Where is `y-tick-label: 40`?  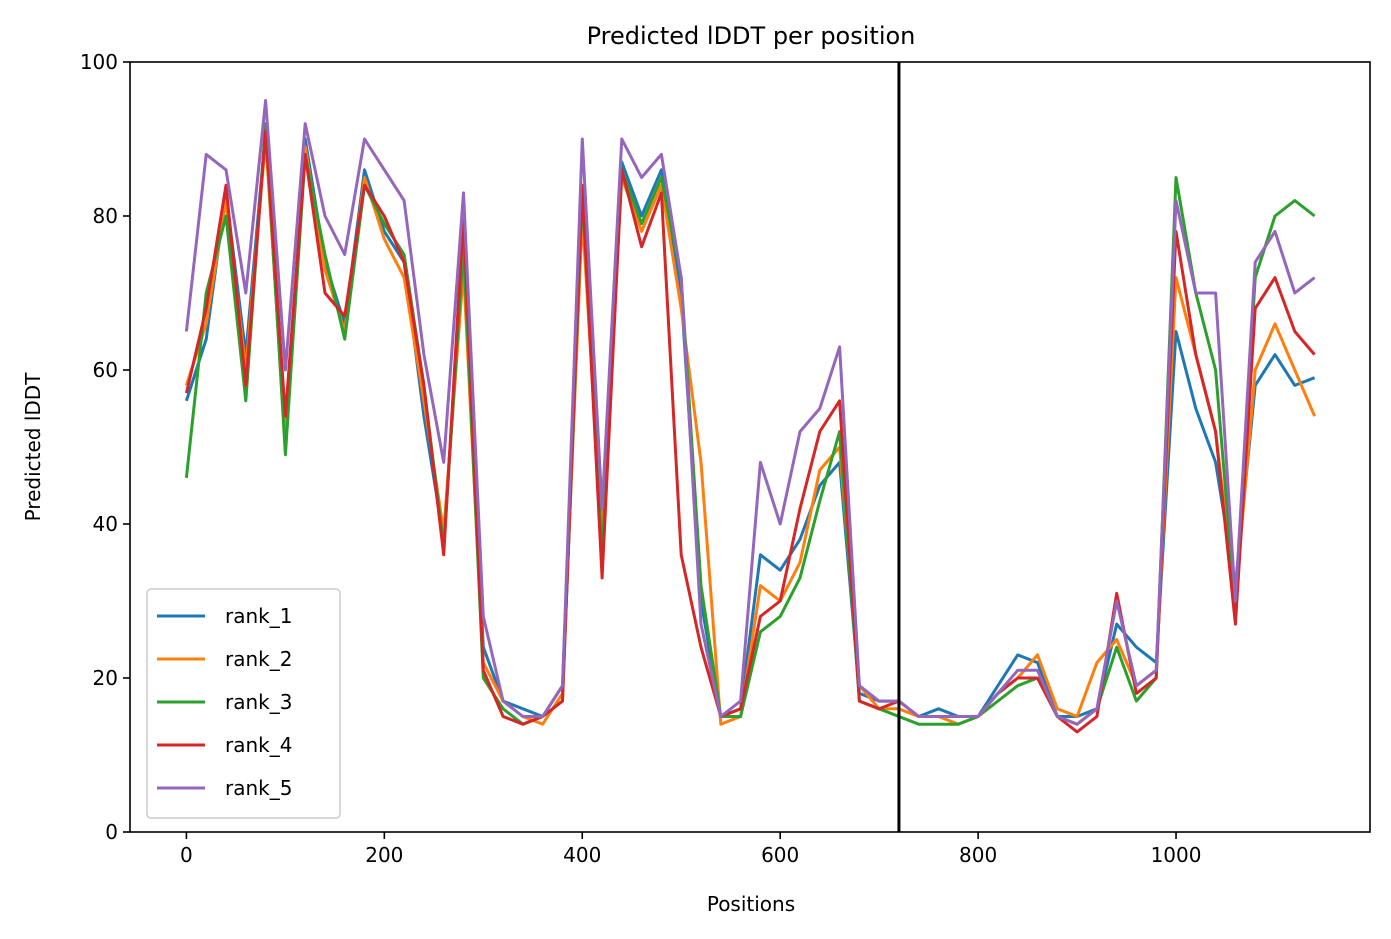 y-tick-label: 40 is located at coordinates (105, 524).